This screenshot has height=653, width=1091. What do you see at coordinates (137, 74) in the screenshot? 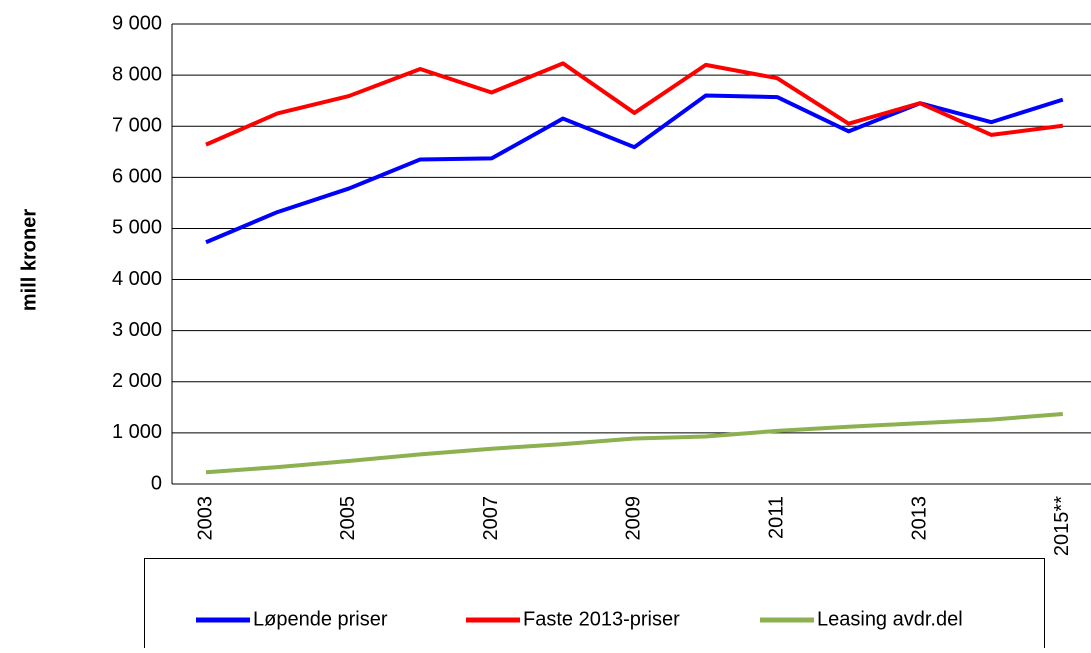
I see `y-tick-label: 8 000` at bounding box center [137, 74].